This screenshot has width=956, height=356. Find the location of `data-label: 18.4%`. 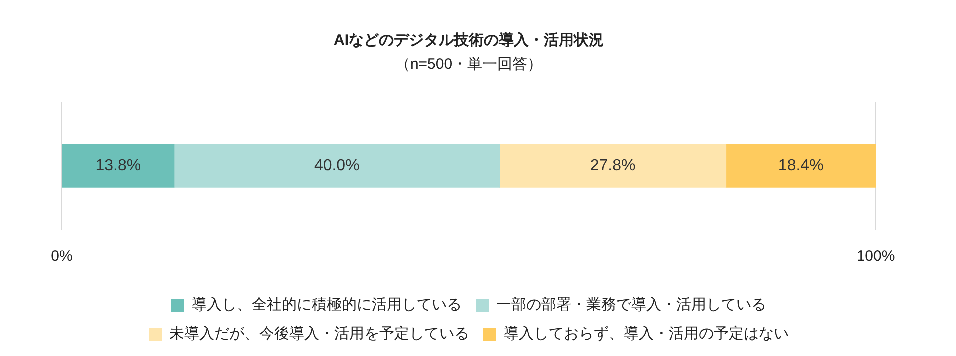

data-label: 18.4% is located at coordinates (801, 165).